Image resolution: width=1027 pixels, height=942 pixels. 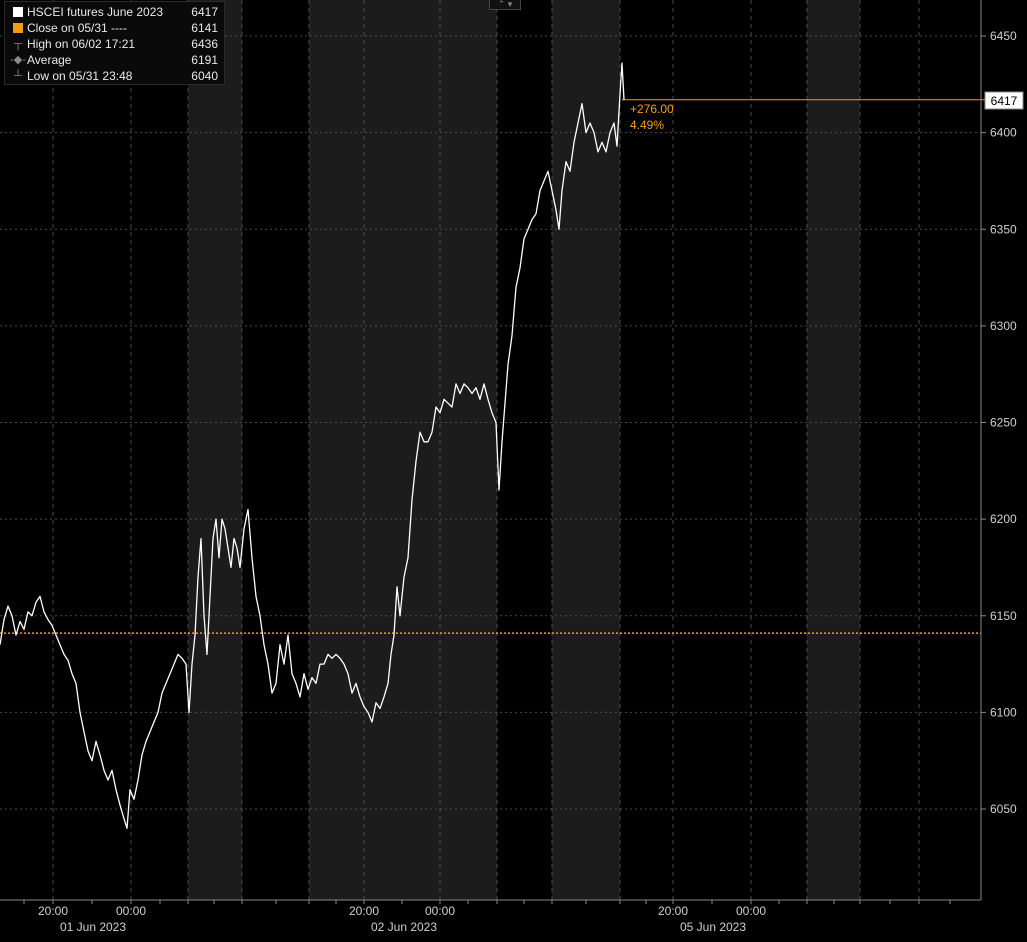 What do you see at coordinates (1003, 326) in the screenshot?
I see `y-tick-label: 6300` at bounding box center [1003, 326].